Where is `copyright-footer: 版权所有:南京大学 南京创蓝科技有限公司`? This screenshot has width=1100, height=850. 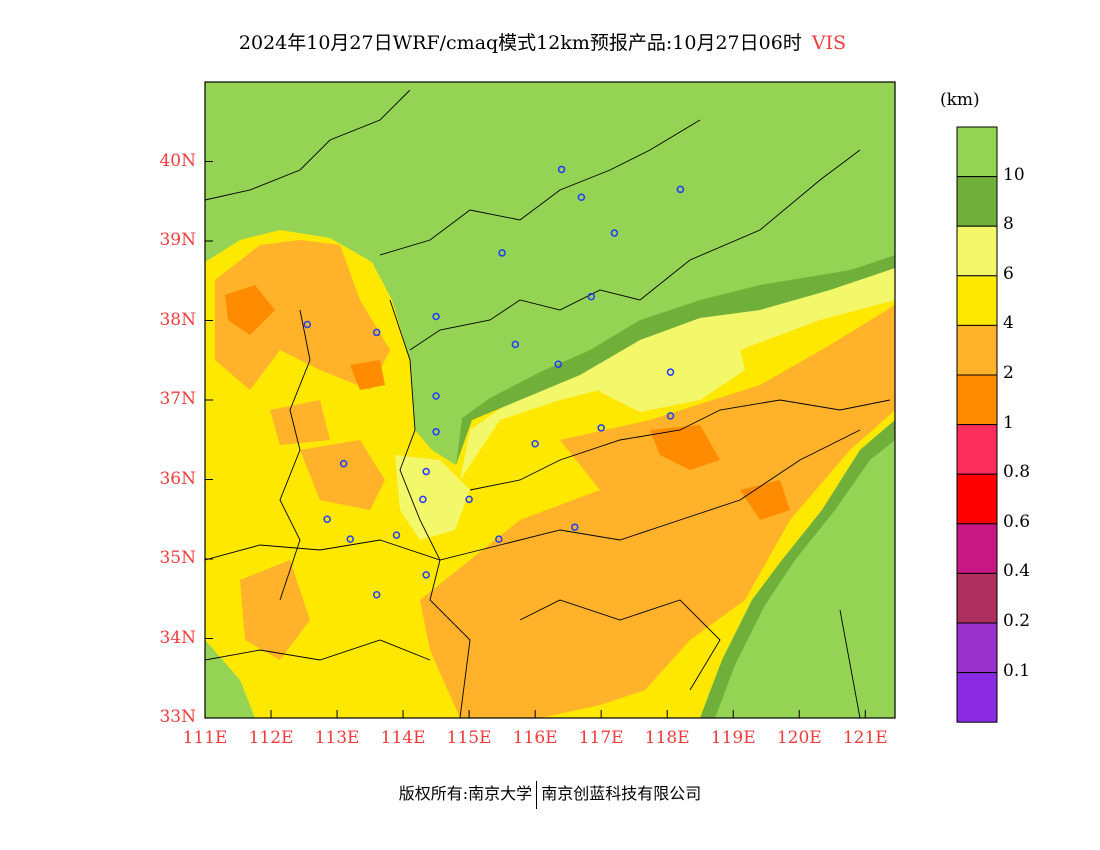
copyright-footer: 版权所有:南京大学 南京创蓝科技有限公司 is located at coordinates (550, 794).